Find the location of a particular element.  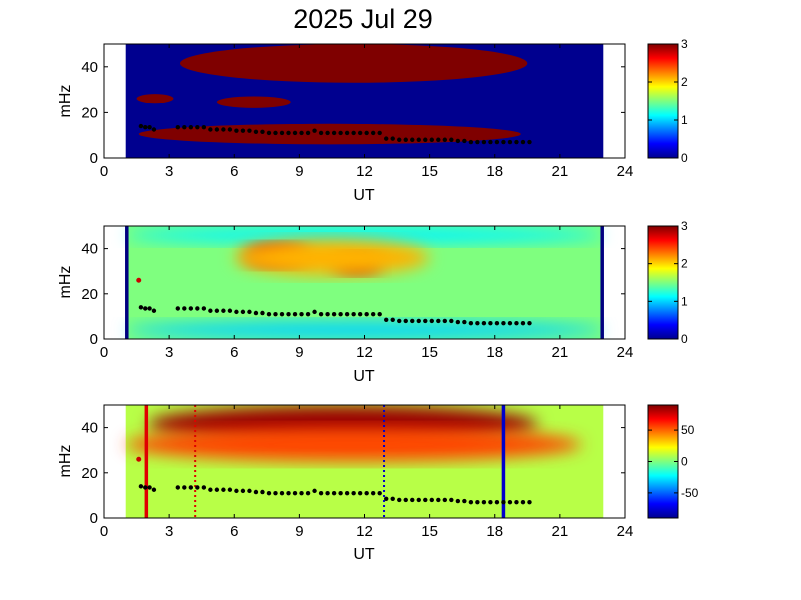

panel-1-xtick-label: 18 is located at coordinates (494, 171).